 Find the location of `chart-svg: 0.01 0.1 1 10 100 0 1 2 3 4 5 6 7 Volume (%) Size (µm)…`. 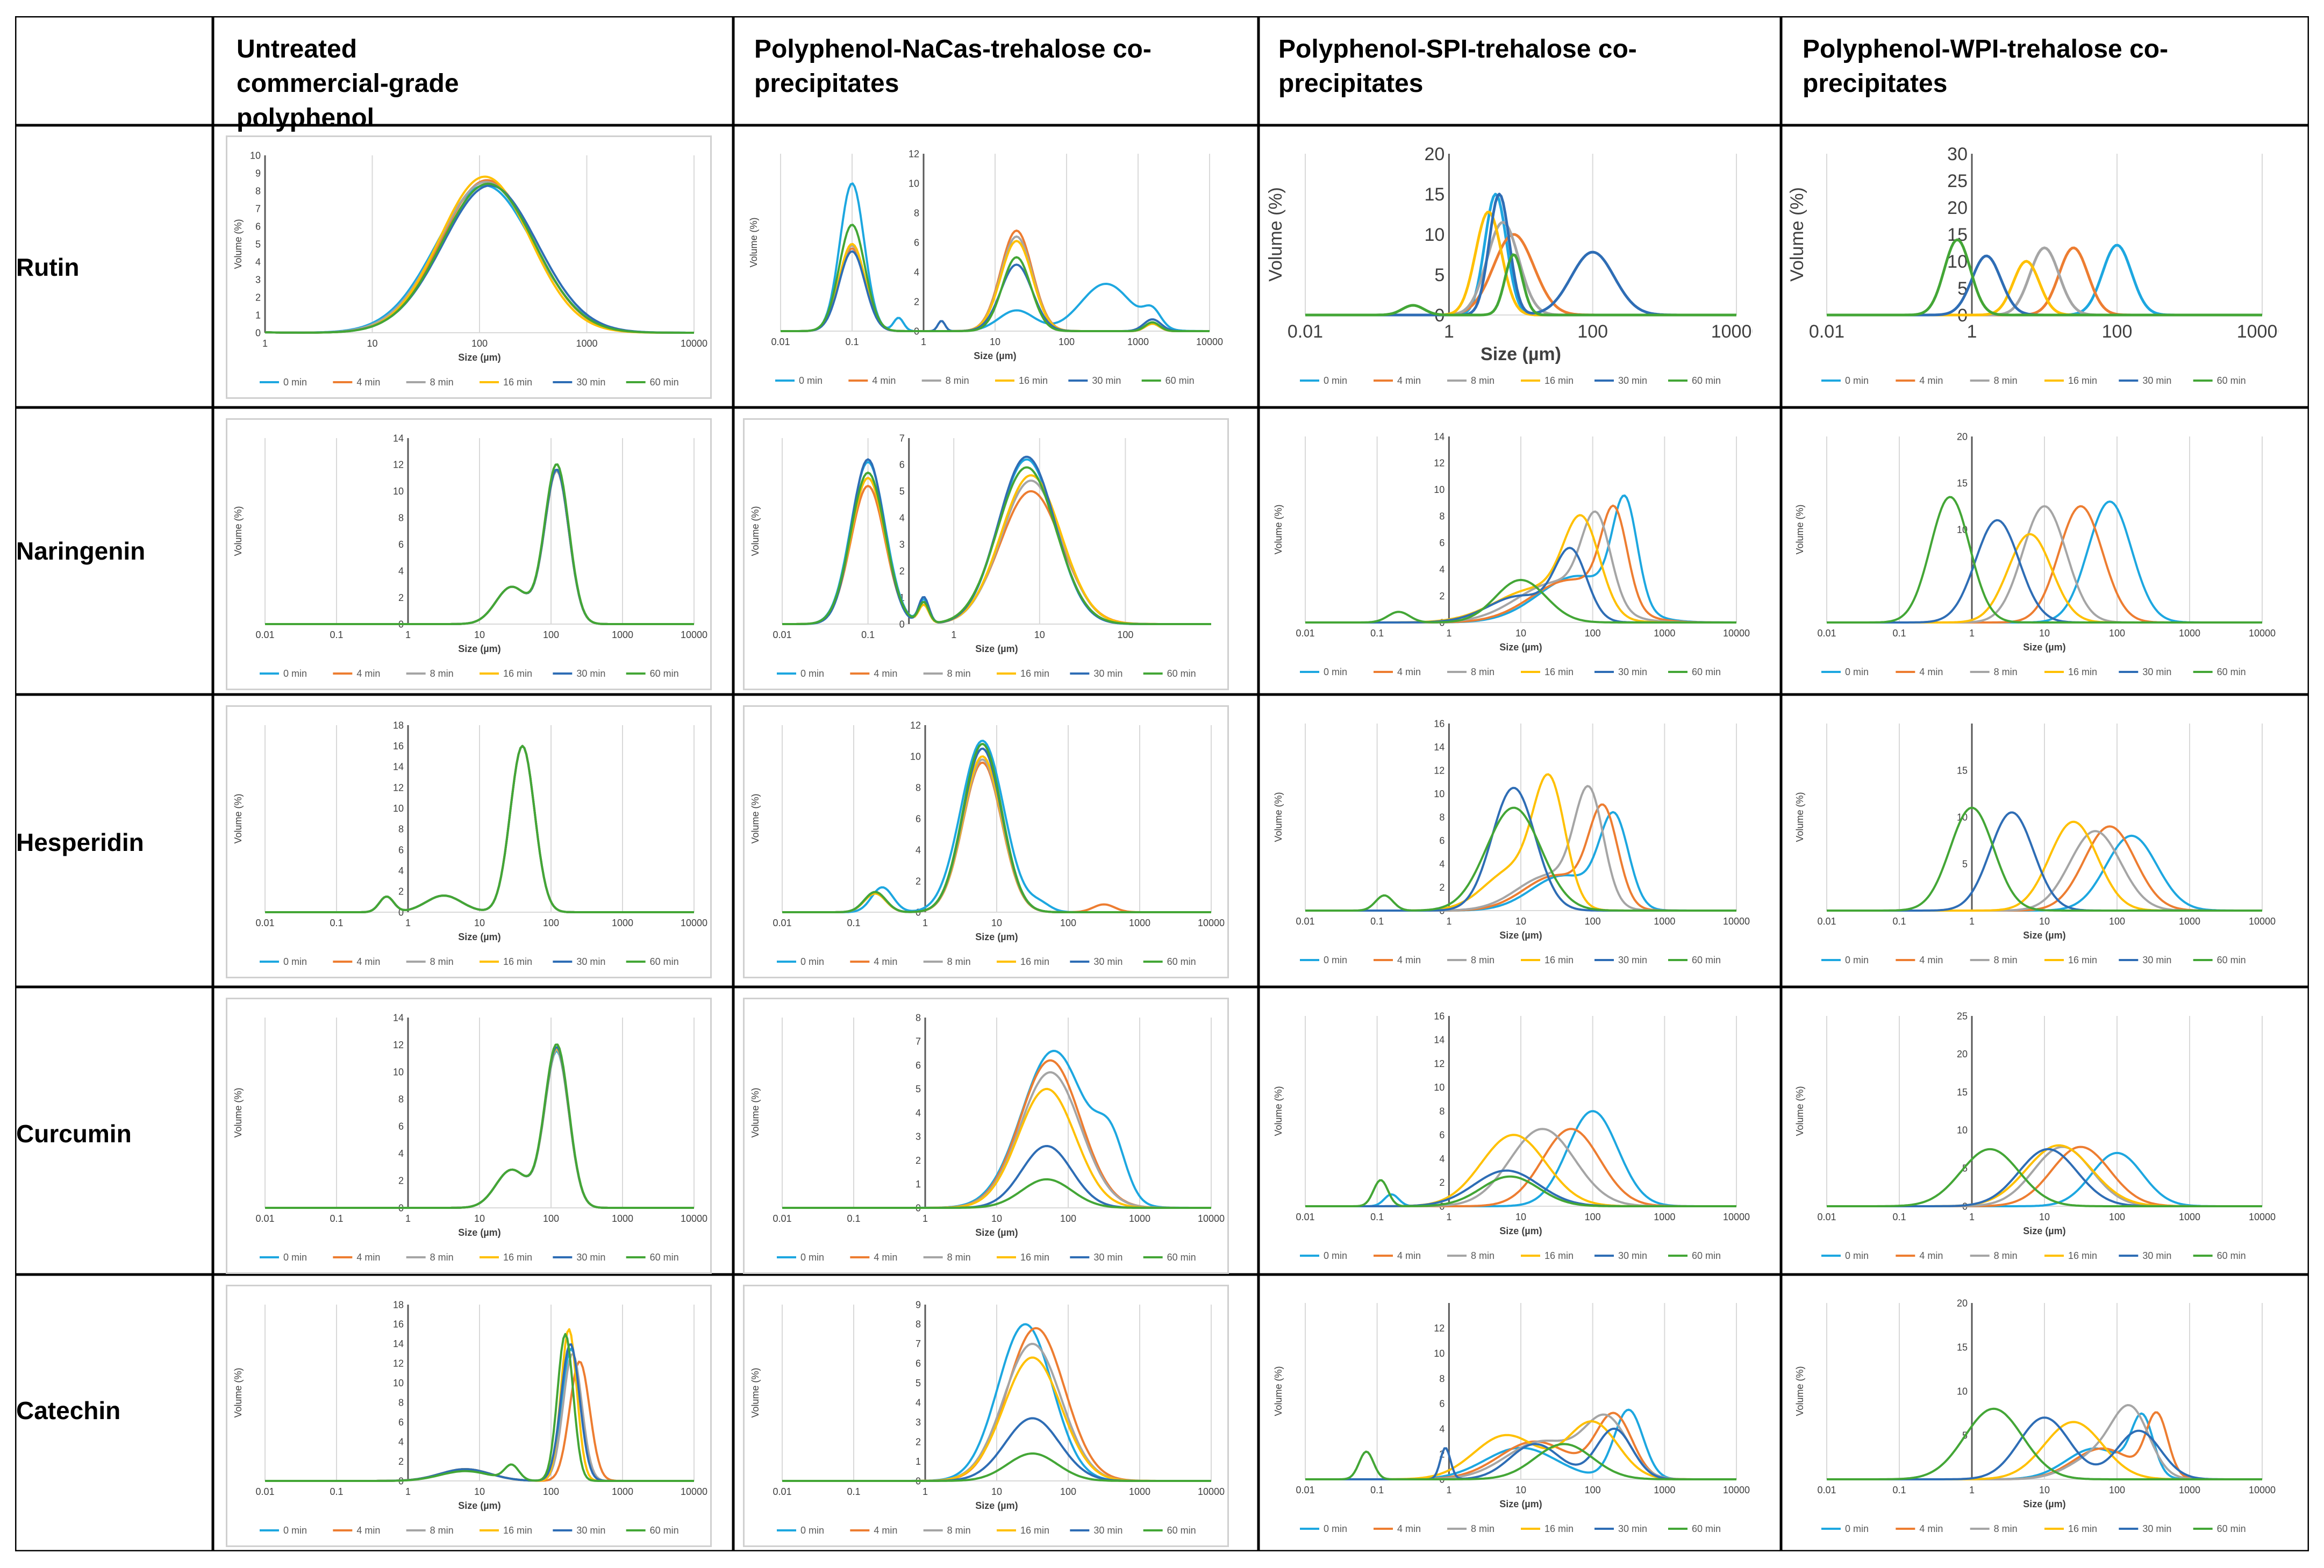

chart-svg: 0.01 0.1 1 10 100 0 1 2 3 4 5 6 7 Volume (%) Size (µm)… is located at coordinates (980, 556).